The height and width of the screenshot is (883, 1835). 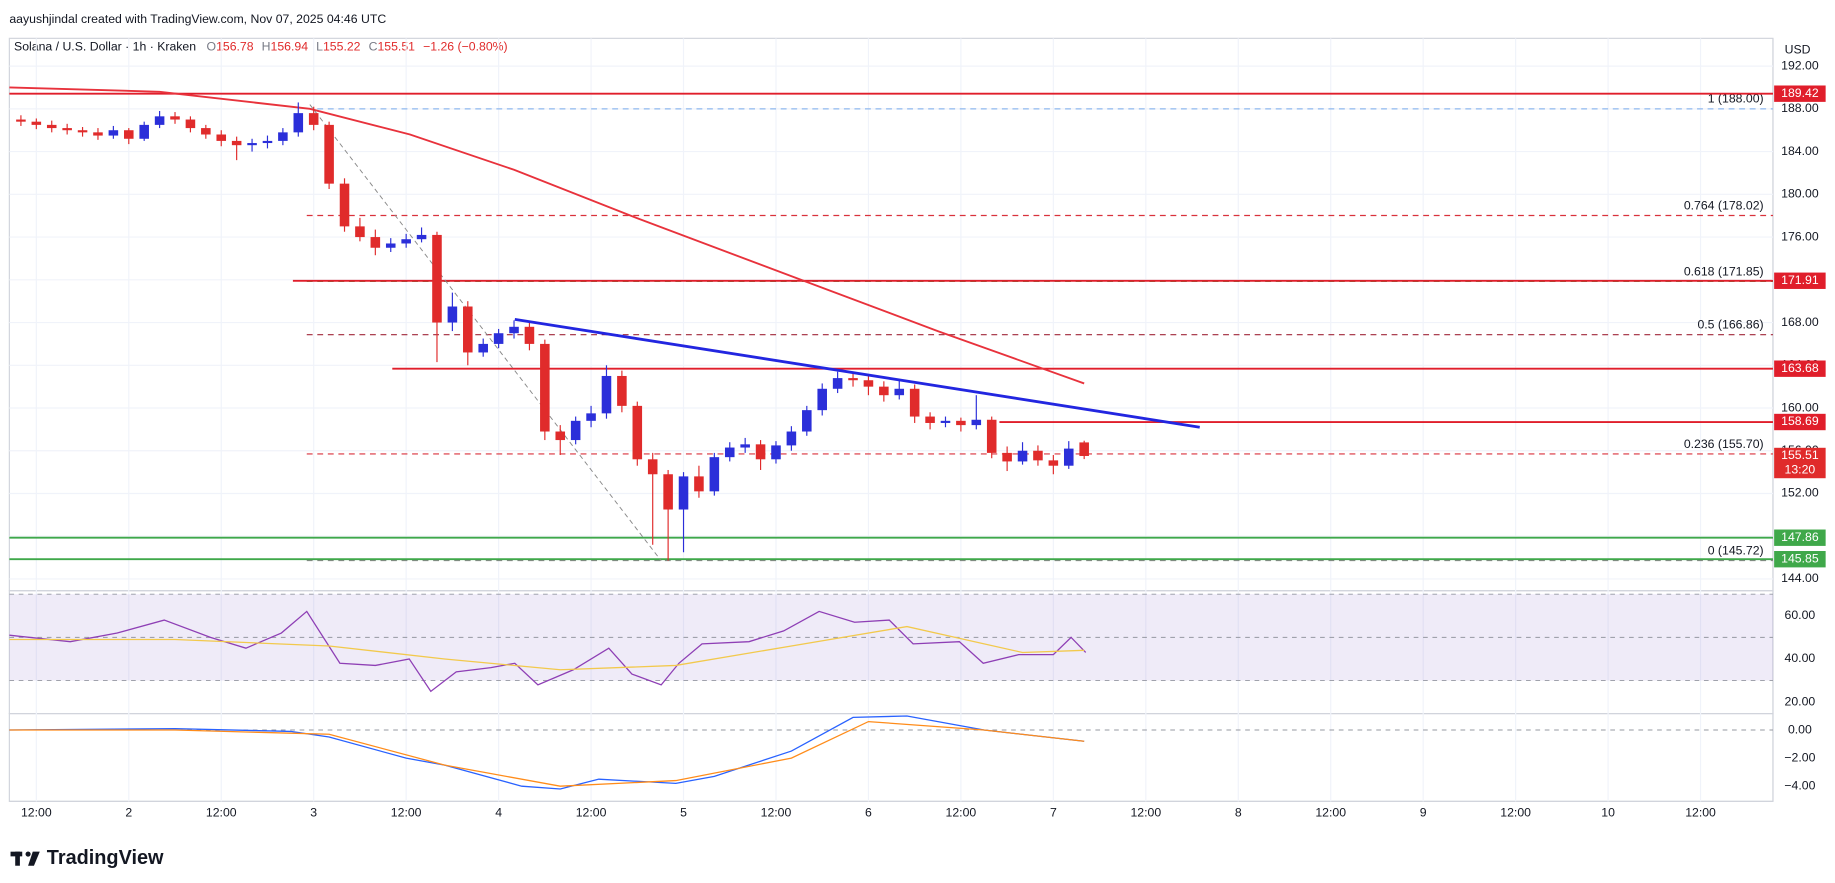 I want to click on y-tick-label: 188.00, so click(x=1800, y=108).